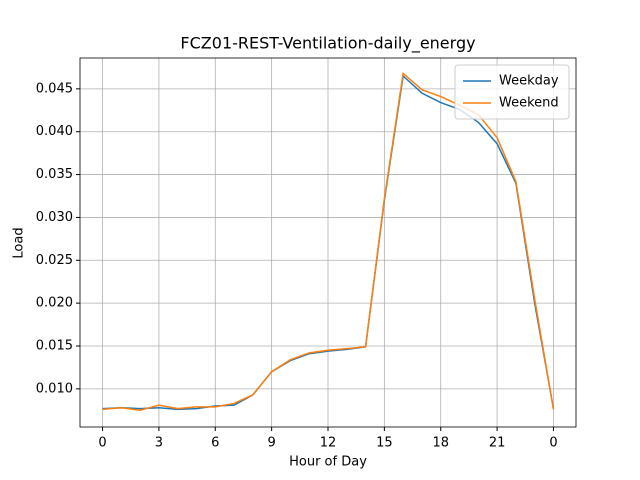 The width and height of the screenshot is (640, 480). What do you see at coordinates (19, 242) in the screenshot?
I see `y-axis-label: Load` at bounding box center [19, 242].